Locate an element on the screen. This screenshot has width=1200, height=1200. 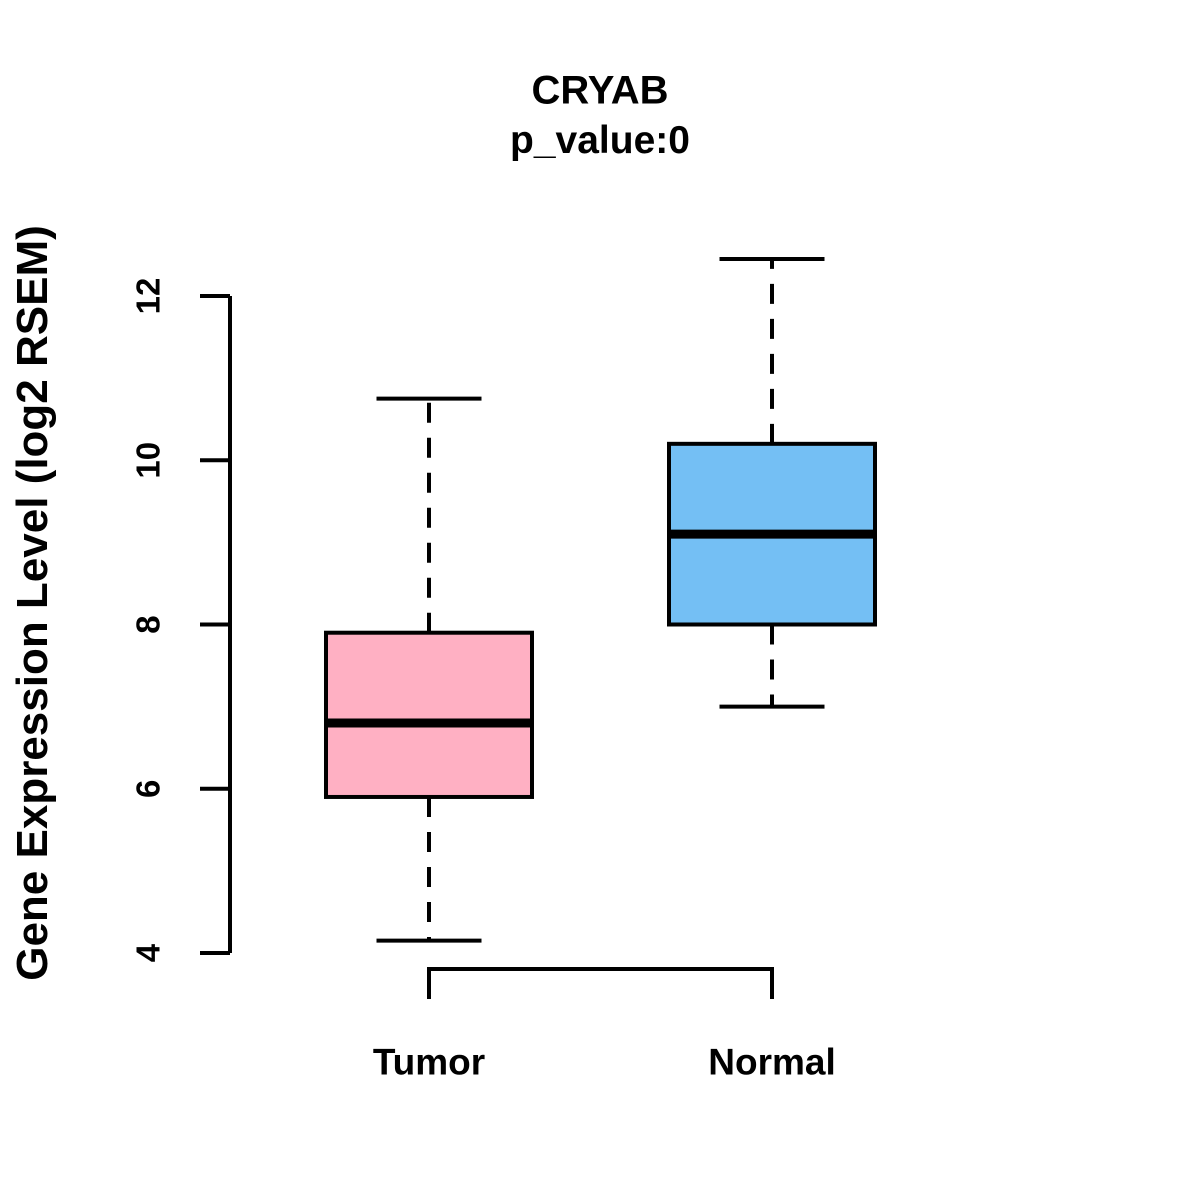
tumor-box is located at coordinates (429, 714).